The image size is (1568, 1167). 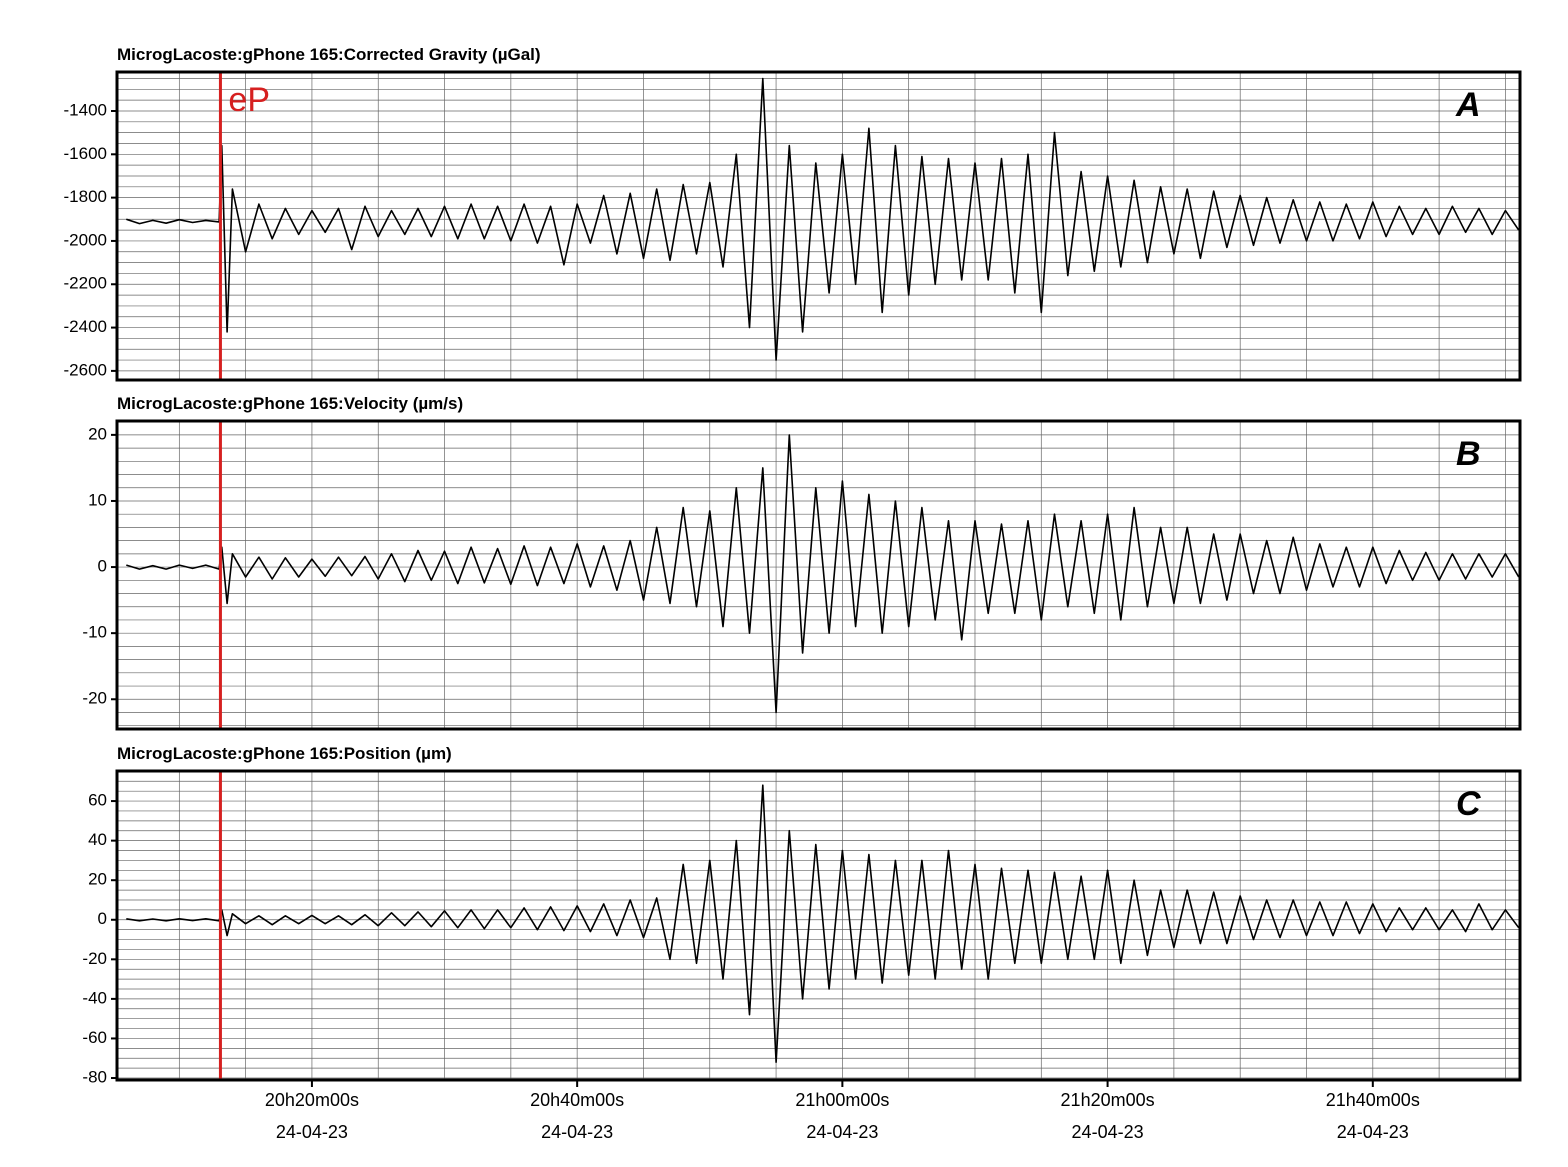 What do you see at coordinates (85, 283) in the screenshot?
I see `y-tick-label: -2200` at bounding box center [85, 283].